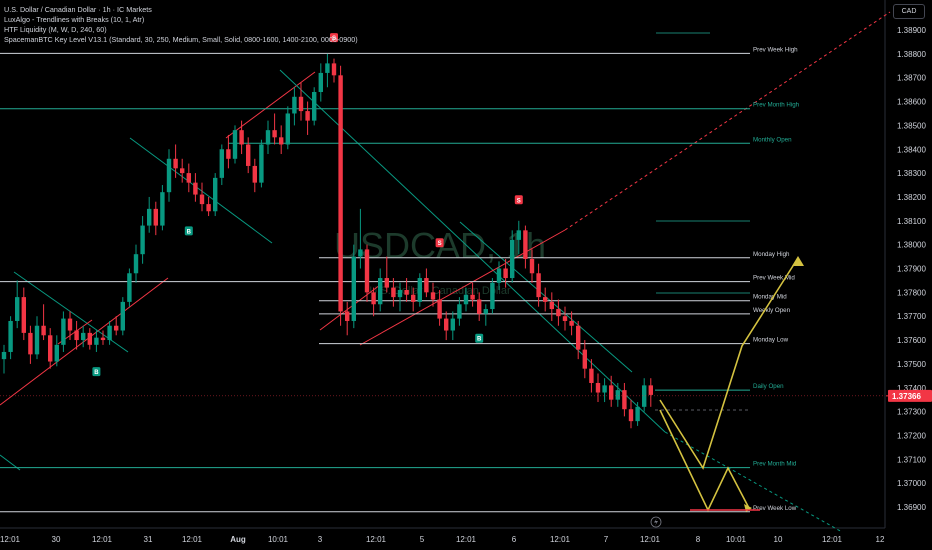 This screenshot has height=550, width=932. What do you see at coordinates (909, 11) in the screenshot?
I see `currency-button: CAD` at bounding box center [909, 11].